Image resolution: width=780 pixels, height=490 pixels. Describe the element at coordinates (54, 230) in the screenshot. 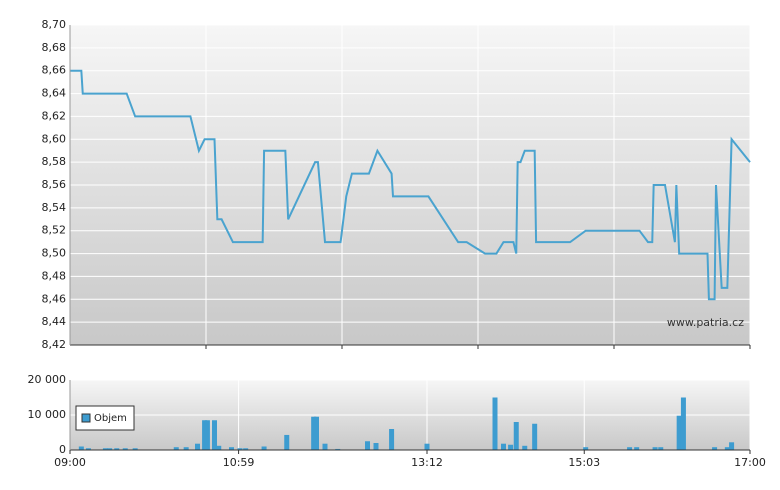

I see `y-tick-label: 8,52` at that location.